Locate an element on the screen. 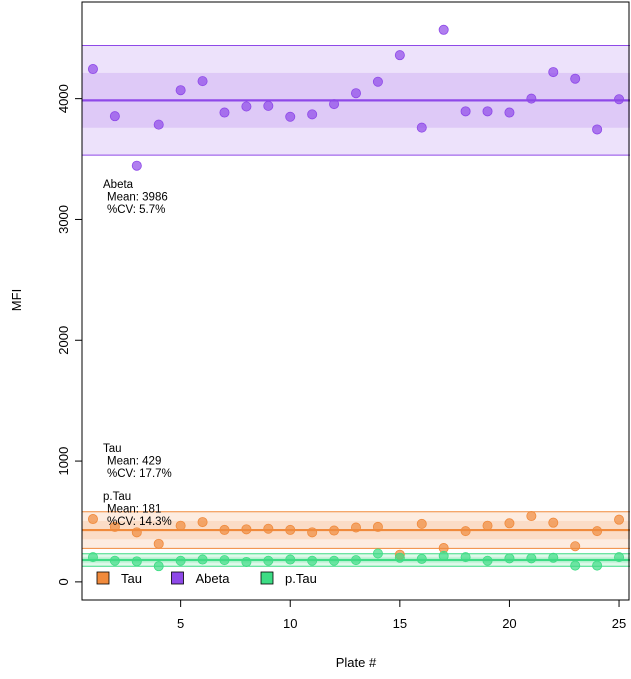 This screenshot has height=679, width=631. abeta-annotation-line: %CV: 5.7% is located at coordinates (136, 210).